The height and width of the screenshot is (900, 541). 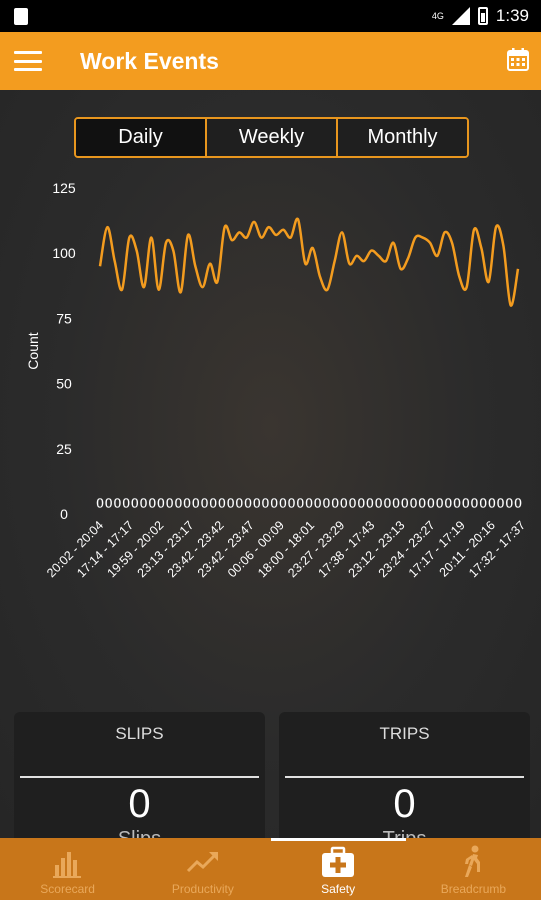 I want to click on nav-productivity: Productivity, so click(x=202, y=869).